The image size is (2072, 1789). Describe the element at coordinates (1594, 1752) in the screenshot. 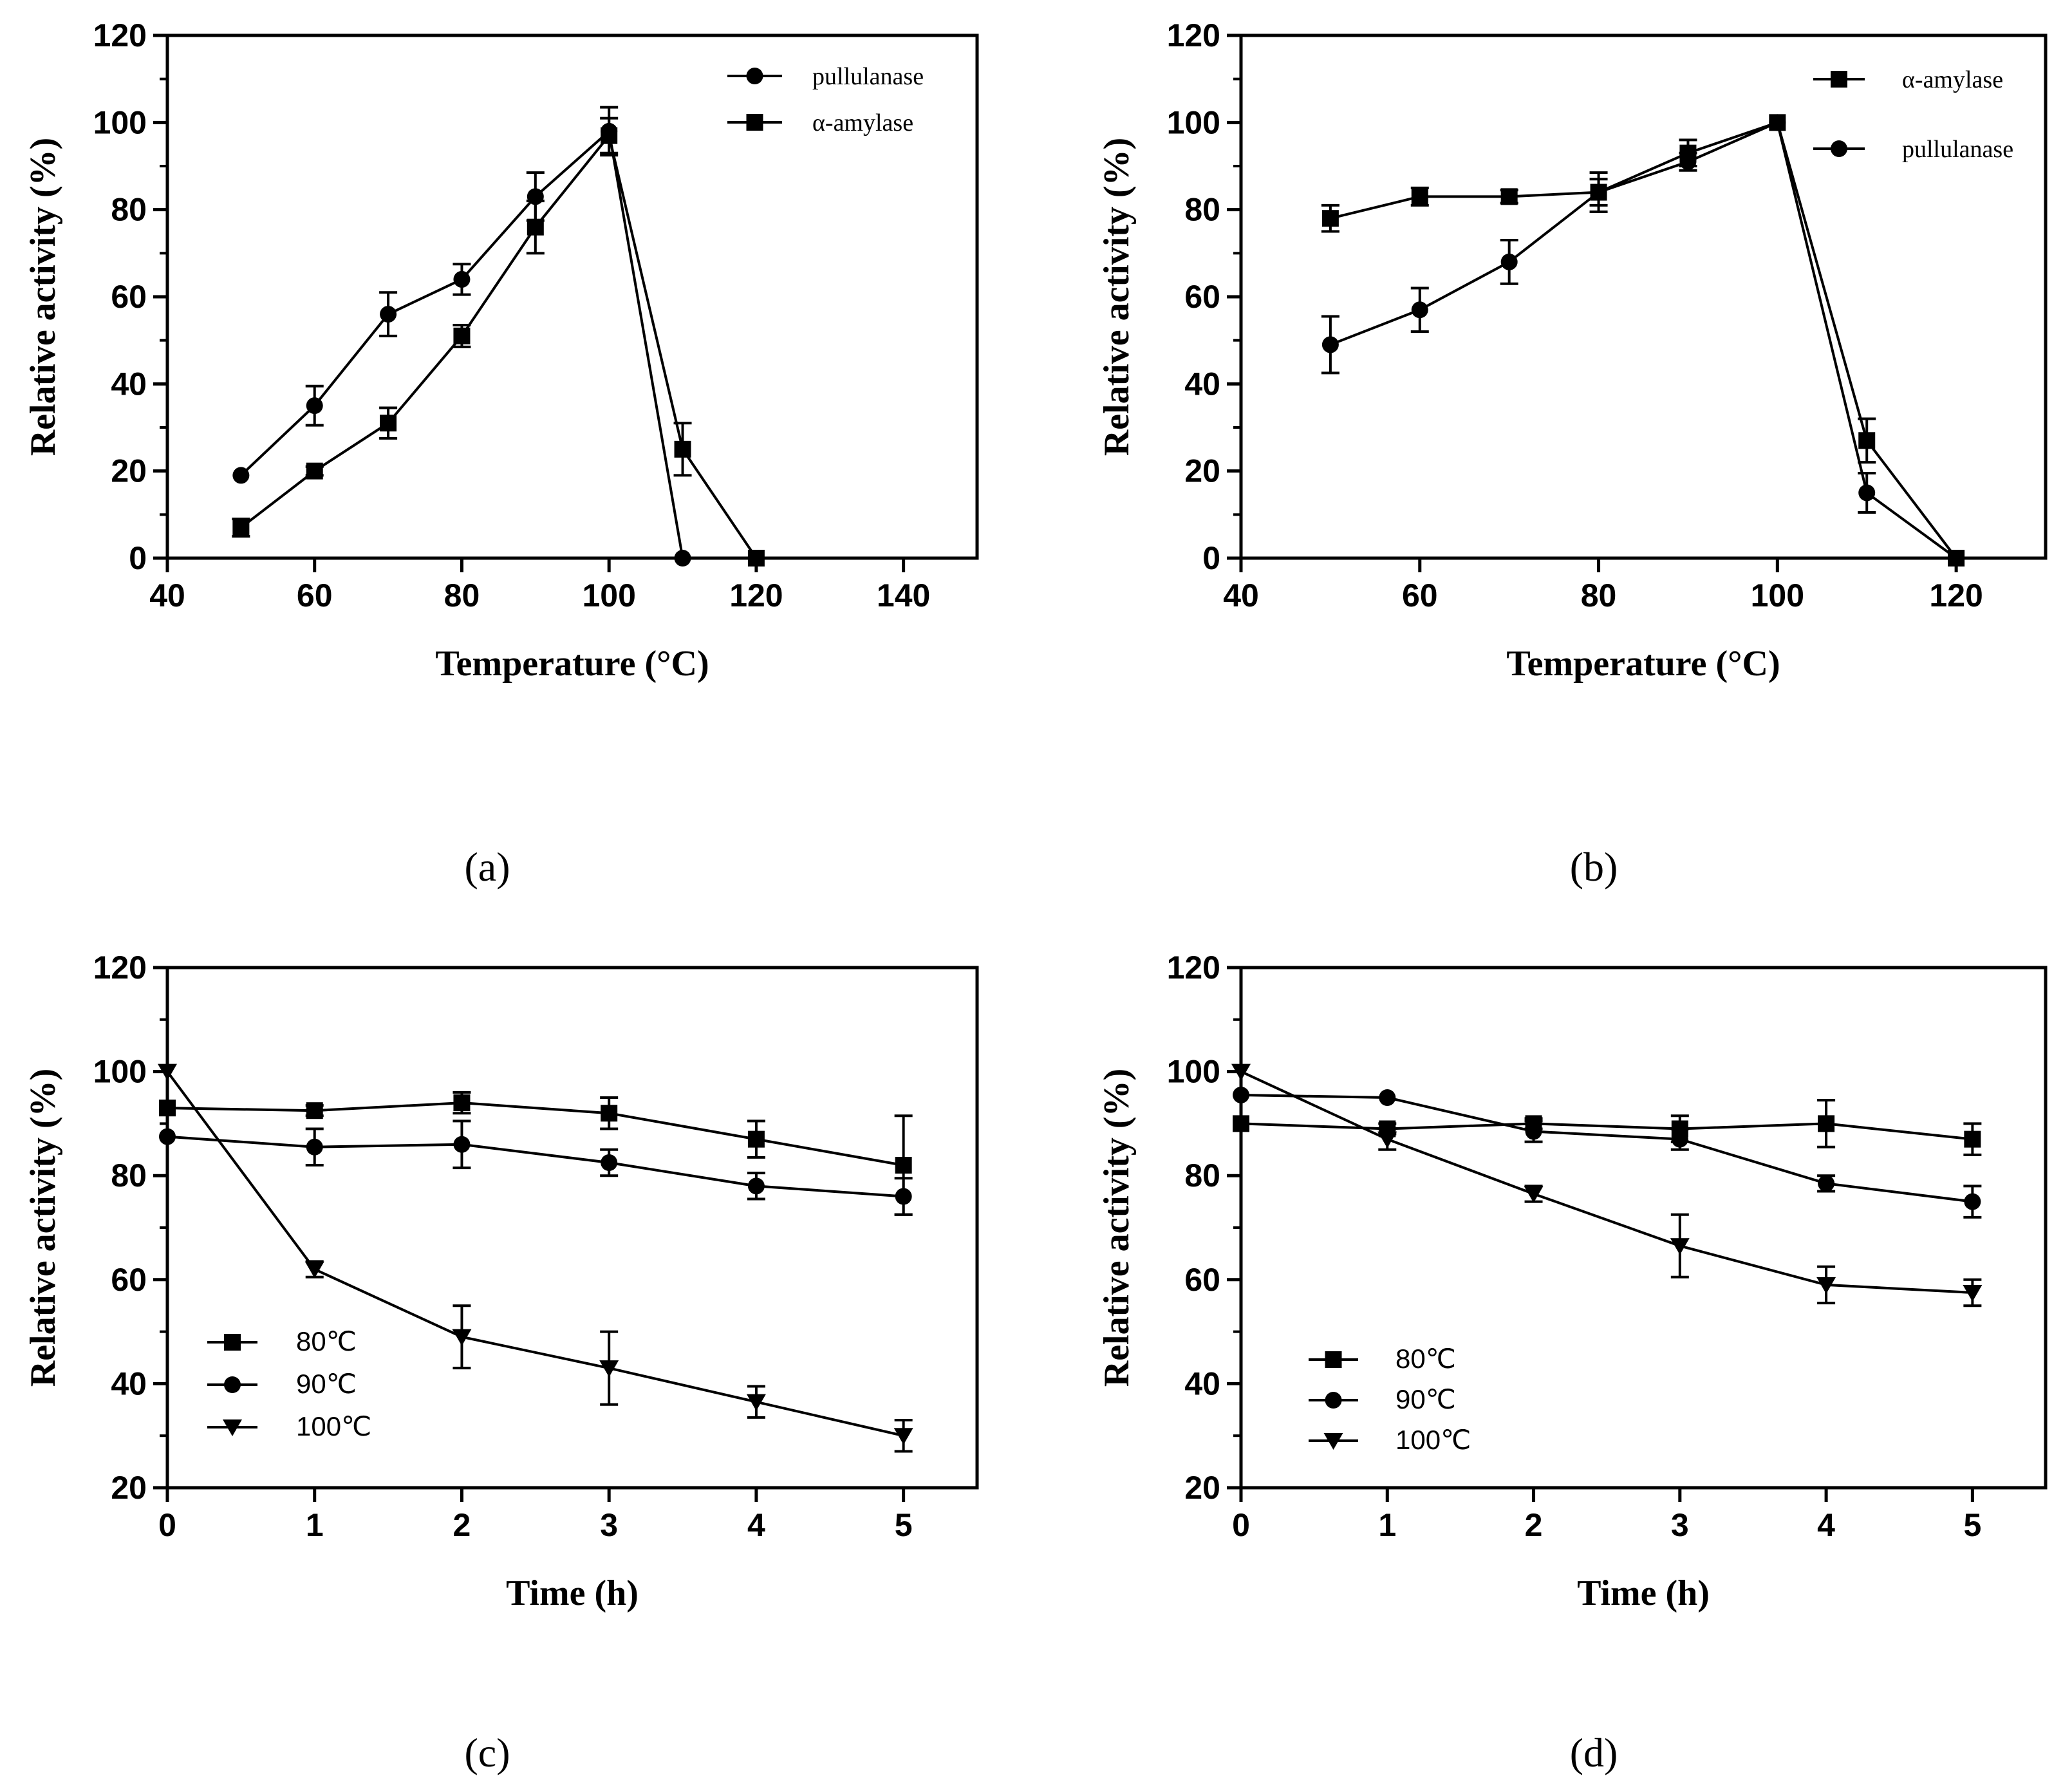

I see `panel-label-d: (d)` at that location.